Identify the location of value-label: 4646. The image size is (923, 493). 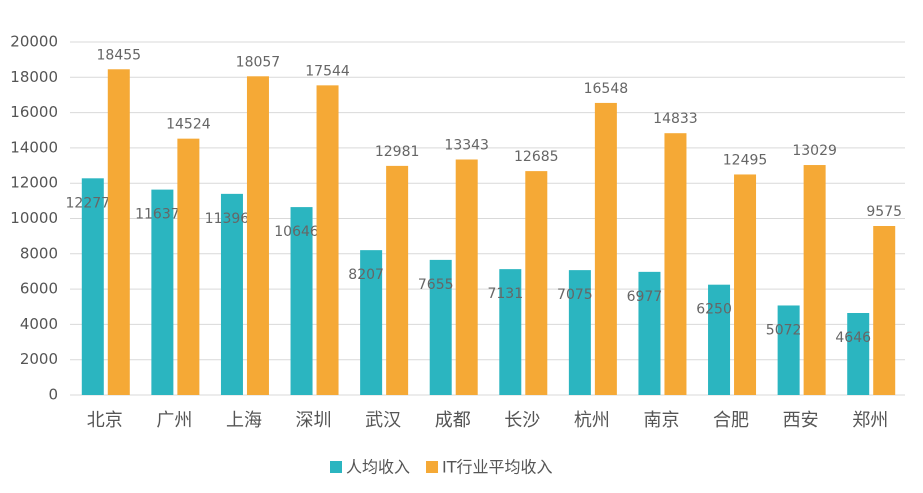
(853, 338).